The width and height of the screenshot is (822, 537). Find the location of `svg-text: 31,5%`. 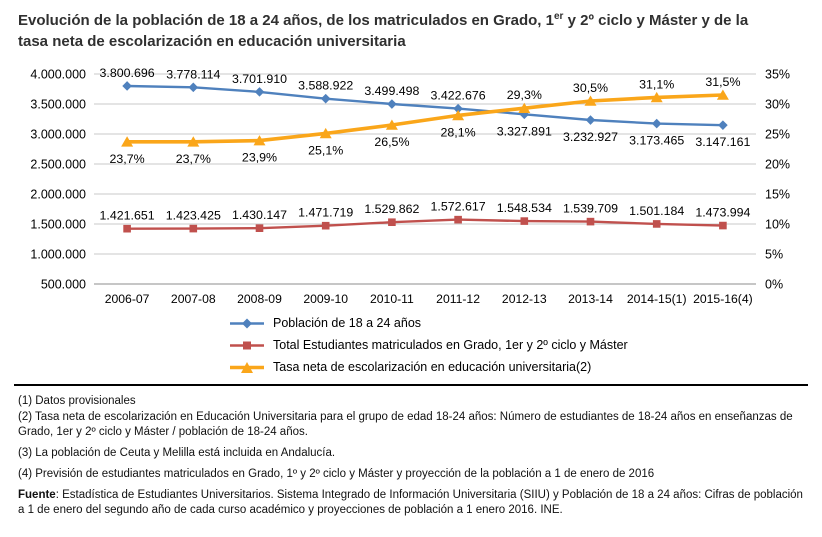

svg-text: 31,5% is located at coordinates (722, 82).